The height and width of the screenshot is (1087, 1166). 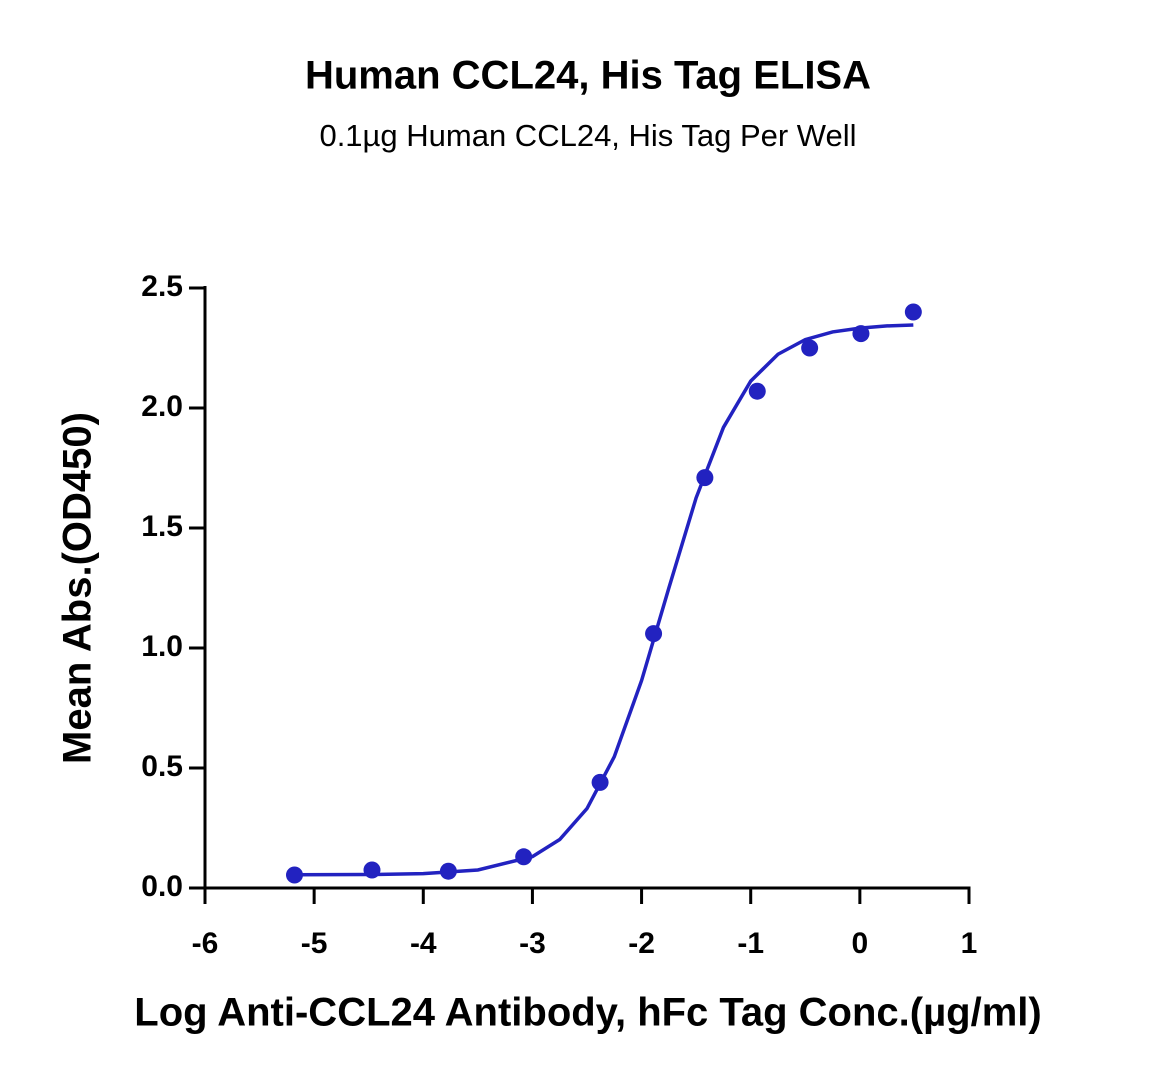 What do you see at coordinates (532, 943) in the screenshot?
I see `x-tick-label: -3` at bounding box center [532, 943].